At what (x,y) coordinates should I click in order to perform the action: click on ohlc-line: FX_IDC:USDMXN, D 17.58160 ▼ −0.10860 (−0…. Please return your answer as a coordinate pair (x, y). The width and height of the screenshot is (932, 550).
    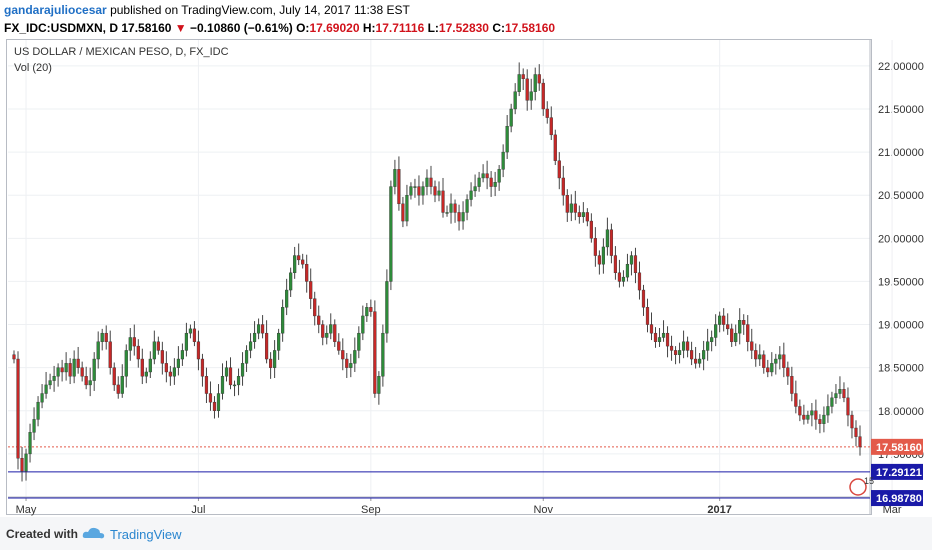
    Looking at the image, I should click on (279, 28).